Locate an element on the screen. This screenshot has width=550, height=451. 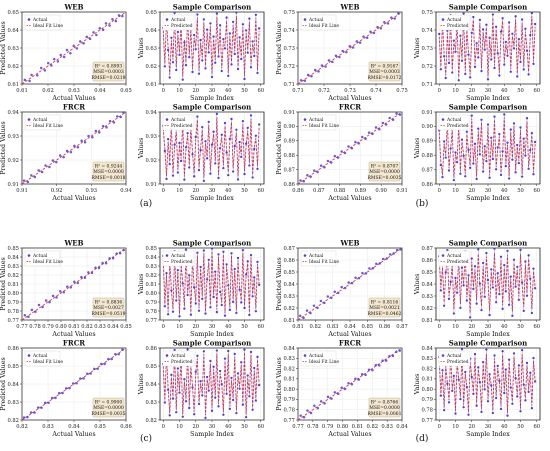
y-tick-label: 0.81 is located at coordinates (289, 321).